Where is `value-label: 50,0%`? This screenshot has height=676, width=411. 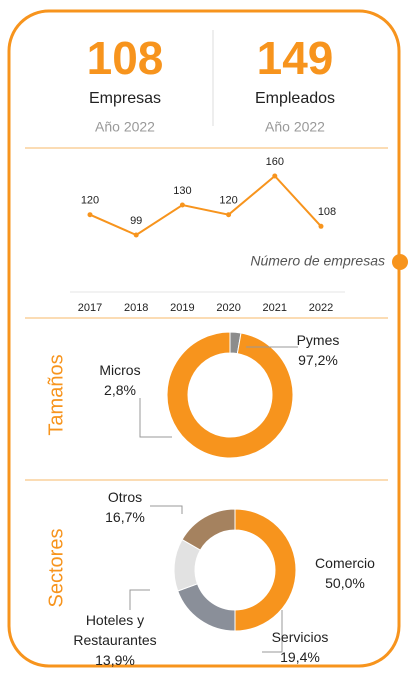
value-label: 50,0% is located at coordinates (345, 583).